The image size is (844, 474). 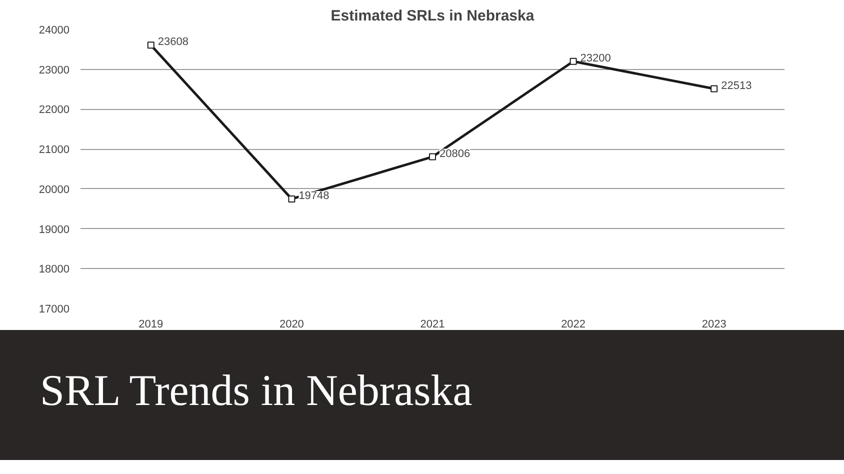 I want to click on y-tick-label: 24000, so click(x=54, y=30).